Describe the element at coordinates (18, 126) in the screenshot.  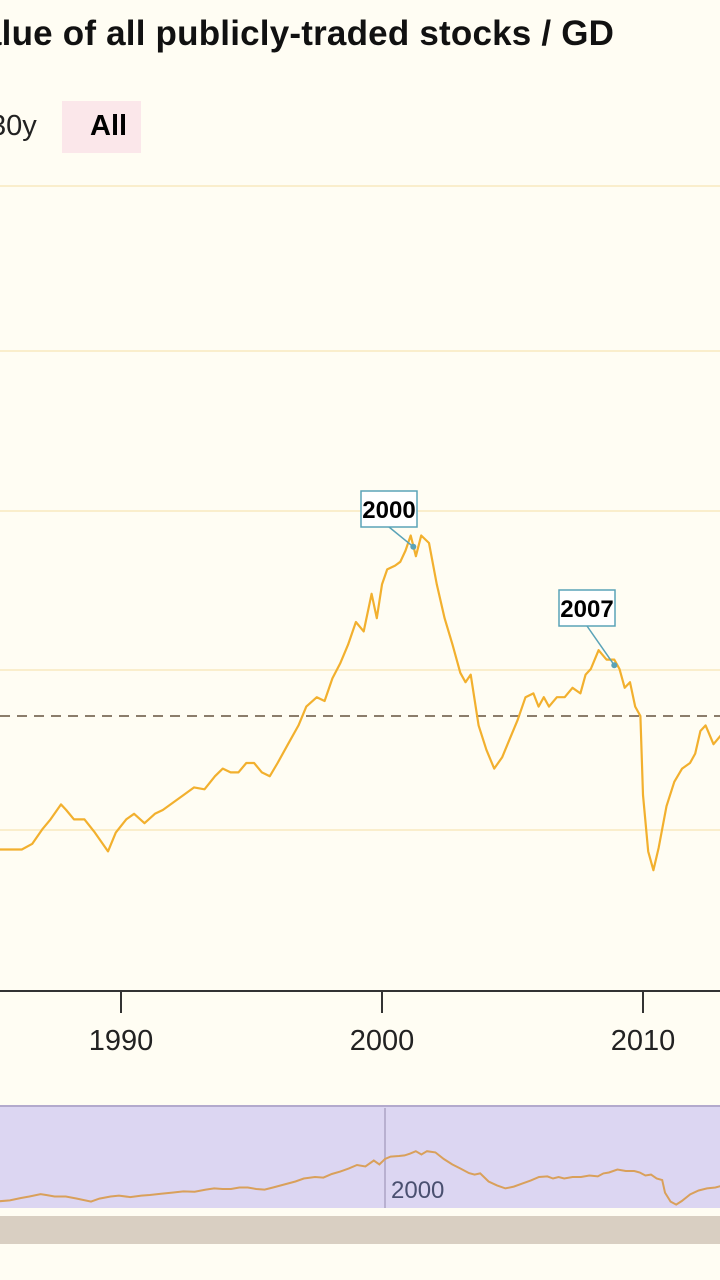
I see `range-button-30y: 30y` at that location.